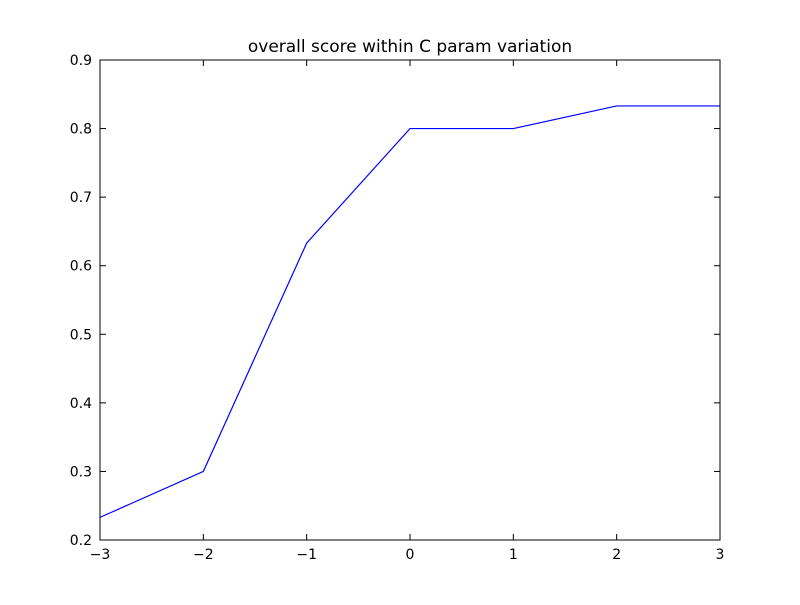 The width and height of the screenshot is (800, 605). I want to click on y-tick-label: 0.4, so click(81, 404).